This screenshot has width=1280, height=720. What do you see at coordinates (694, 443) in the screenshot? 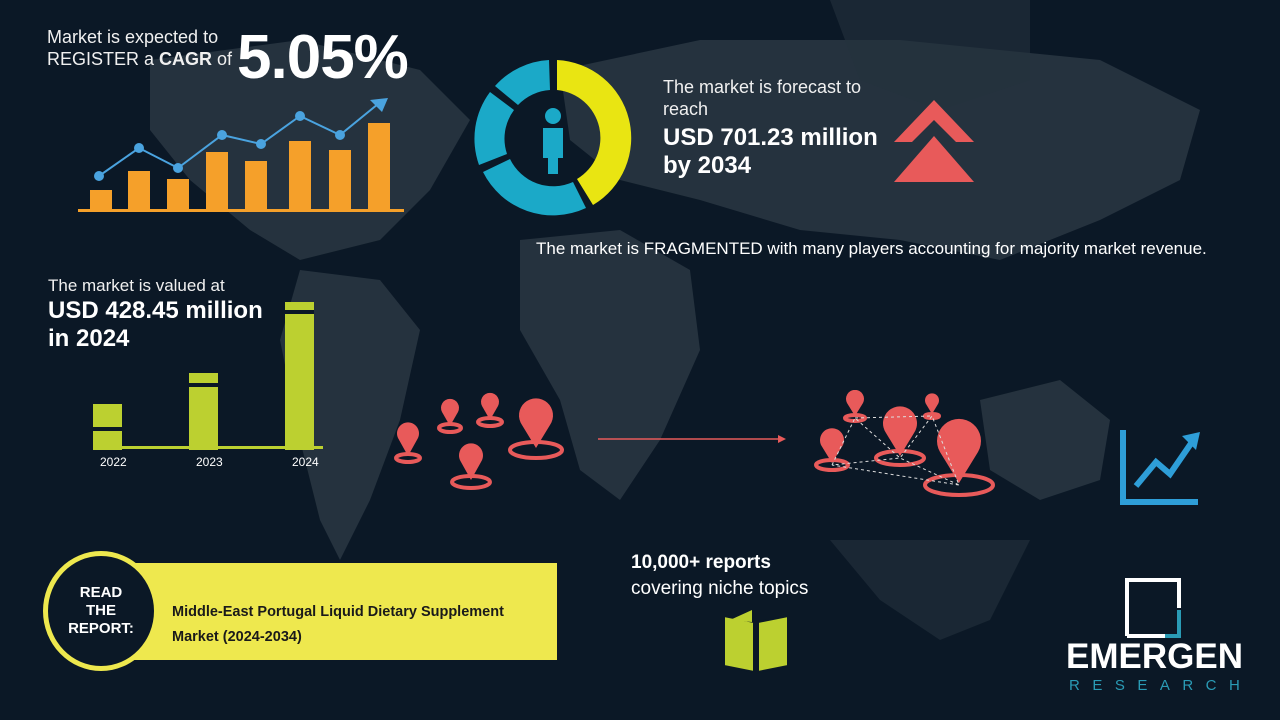
I see `location-pins-graphic` at bounding box center [694, 443].